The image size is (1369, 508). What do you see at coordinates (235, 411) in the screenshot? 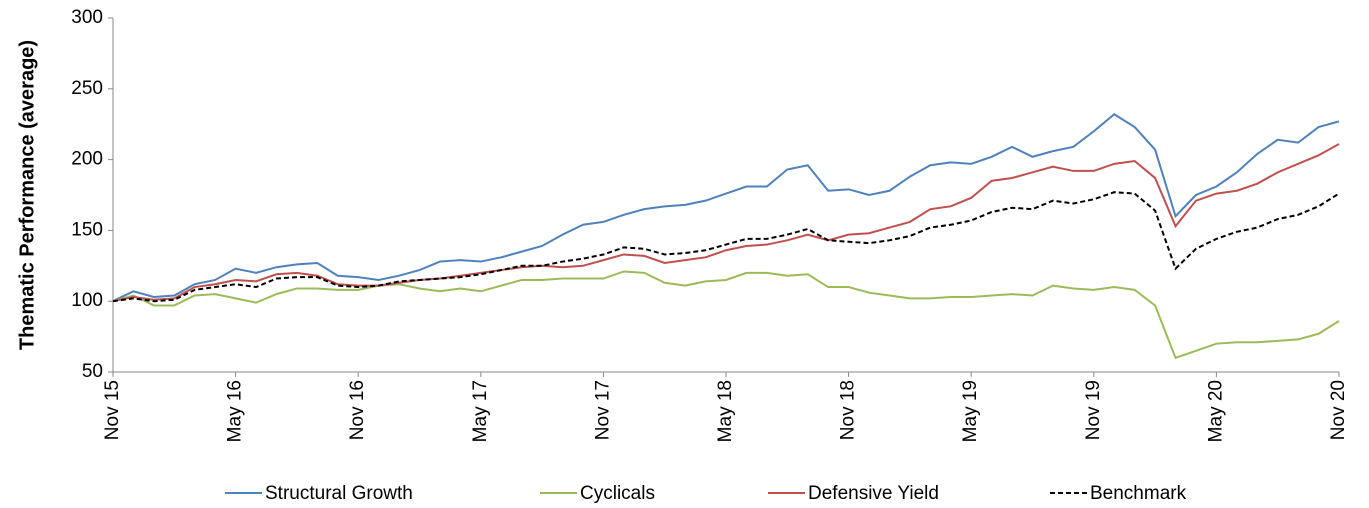
I see `x-tick-label: May 16` at bounding box center [235, 411].